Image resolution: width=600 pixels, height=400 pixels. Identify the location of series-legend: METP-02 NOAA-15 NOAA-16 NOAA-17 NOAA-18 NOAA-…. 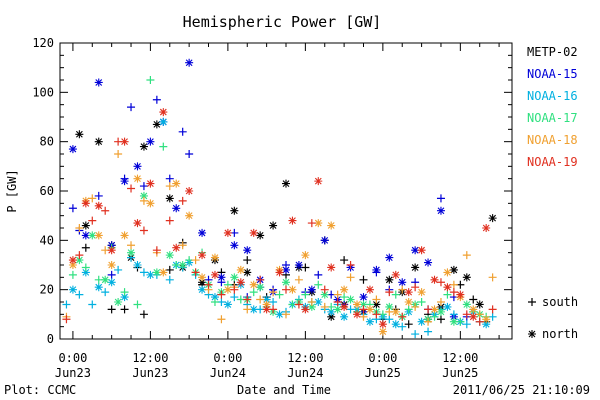
(552, 107).